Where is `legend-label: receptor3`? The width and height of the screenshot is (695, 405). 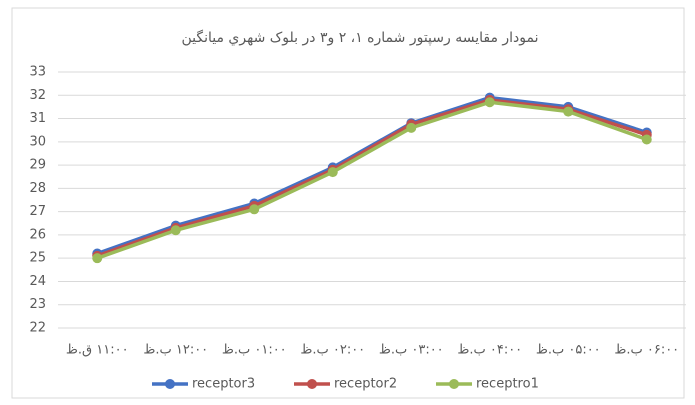
legend-label: receptor3 is located at coordinates (223, 384).